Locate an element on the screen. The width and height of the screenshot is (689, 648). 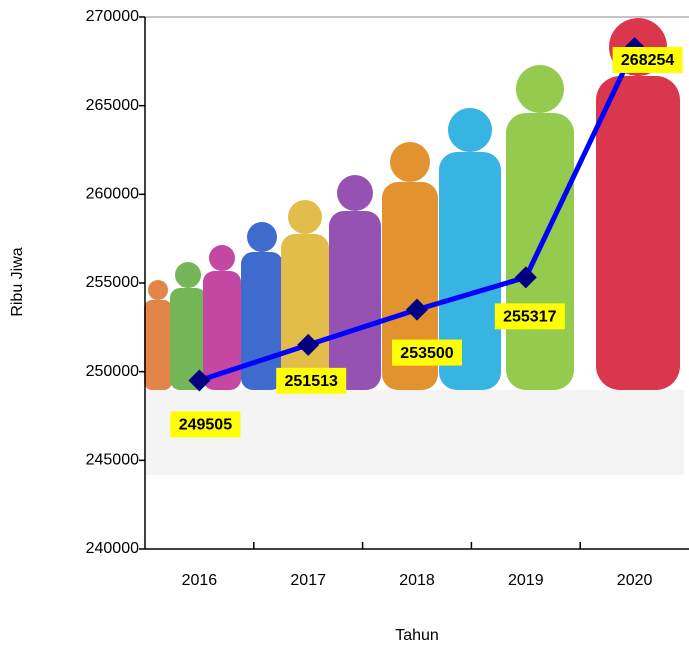
value-label: 251513 is located at coordinates (311, 381).